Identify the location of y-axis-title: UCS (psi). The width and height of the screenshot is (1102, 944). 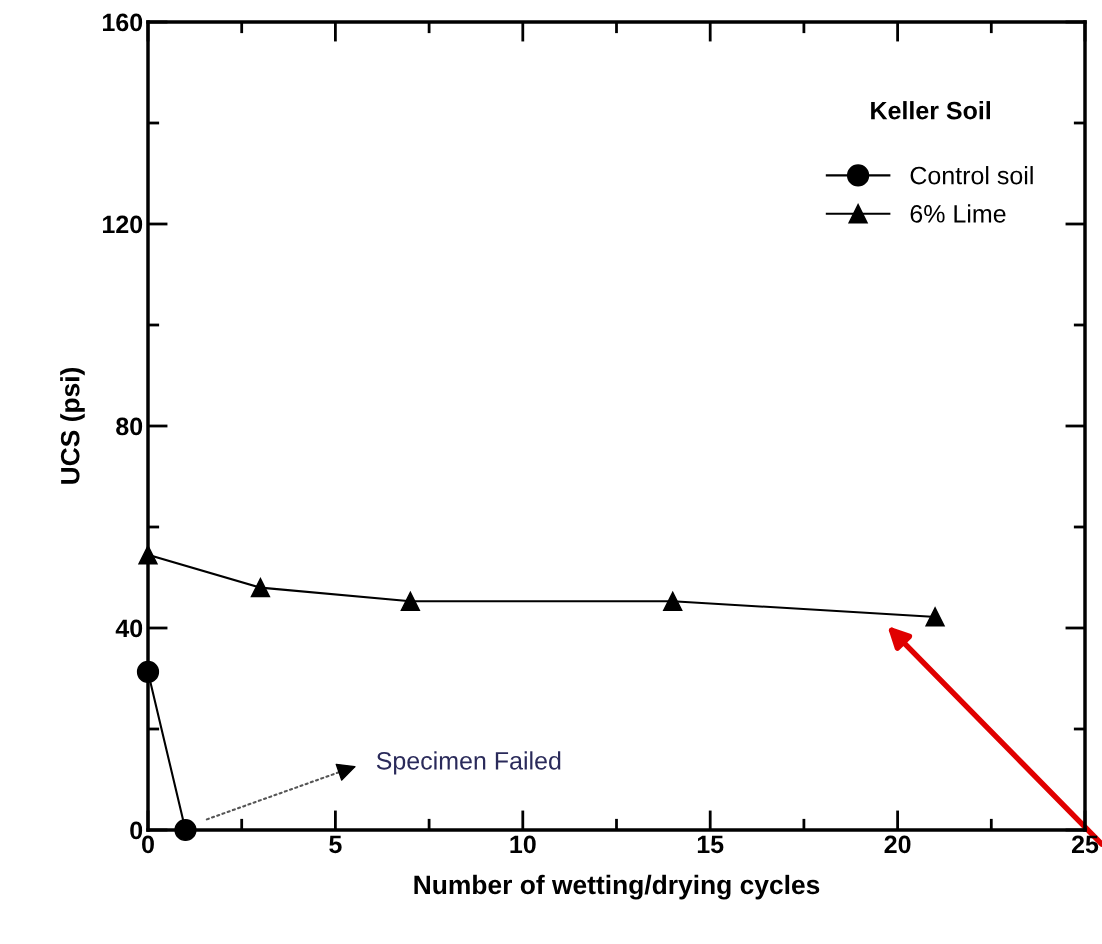
(72, 425).